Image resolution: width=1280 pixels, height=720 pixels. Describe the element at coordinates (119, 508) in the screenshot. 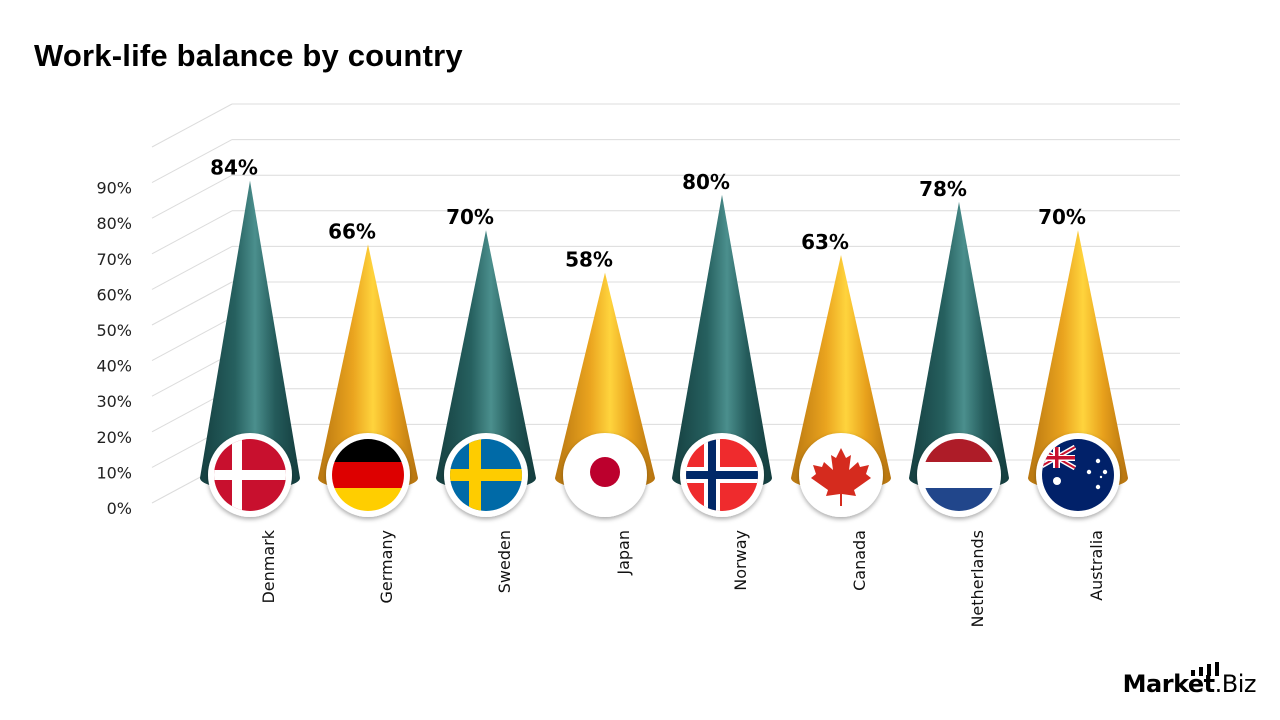

I see `y-tick-label: 0%` at that location.